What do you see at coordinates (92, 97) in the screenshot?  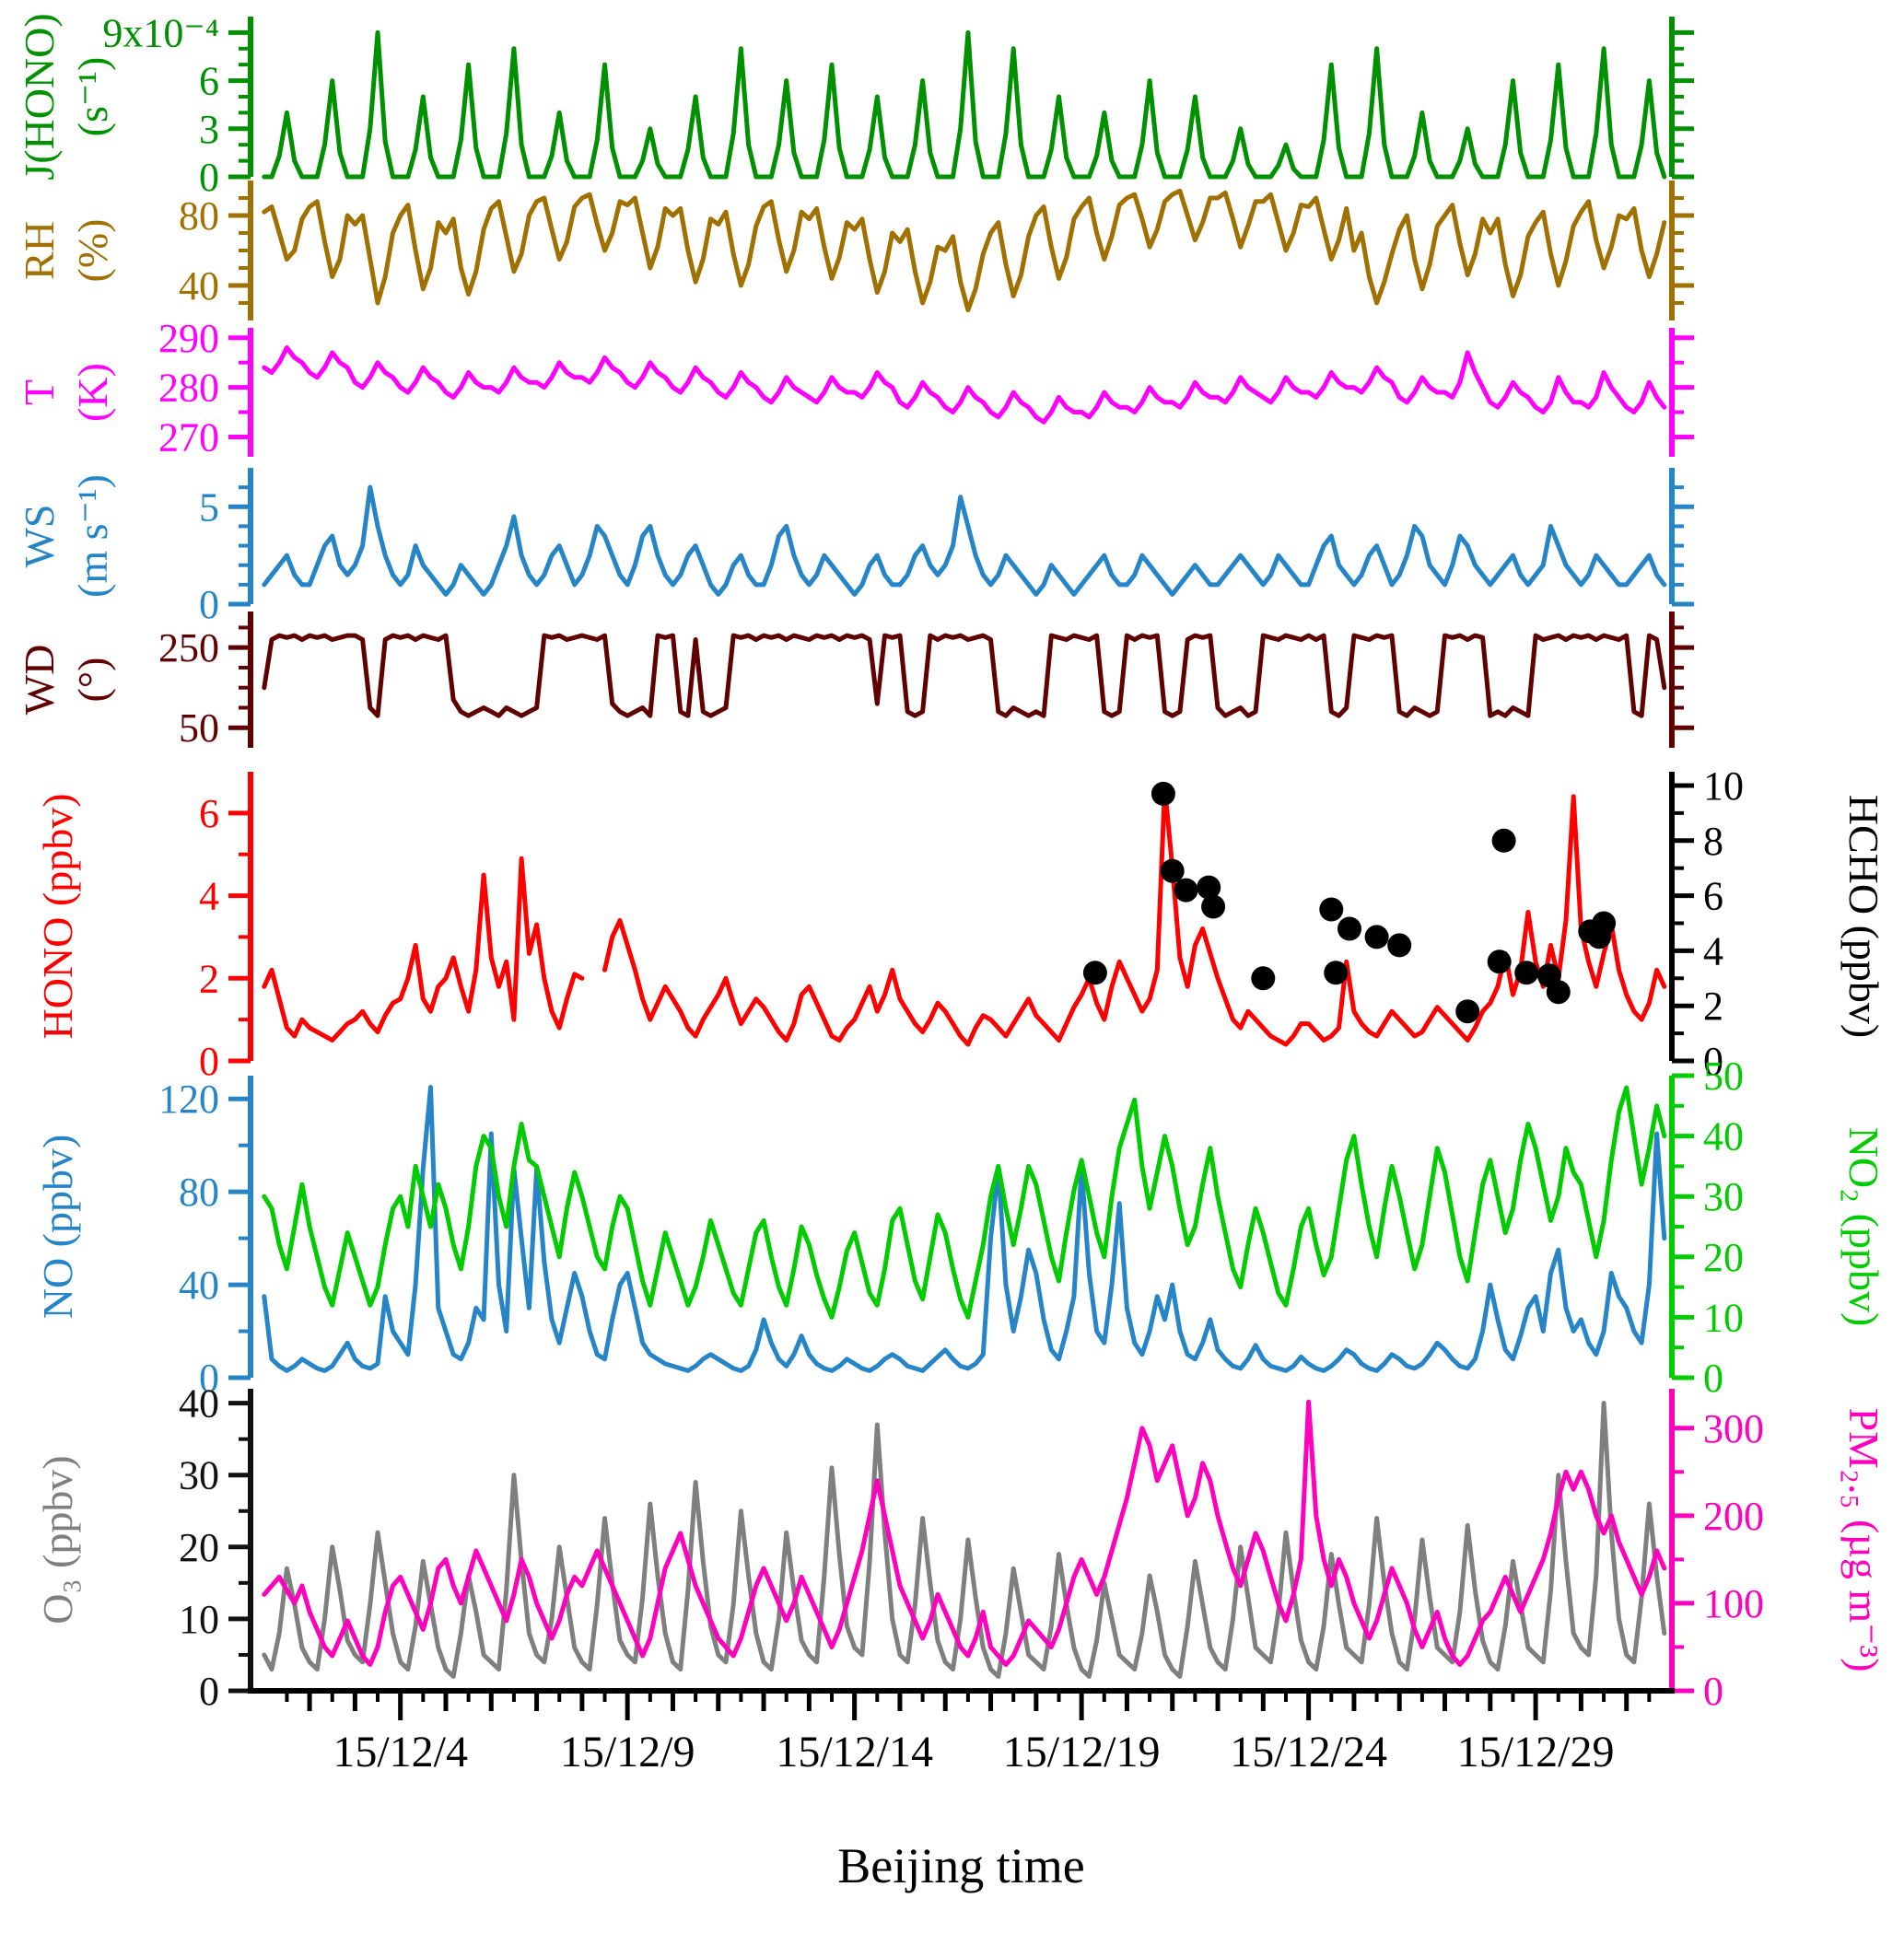 I see `svg-text: (s⁻¹)` at bounding box center [92, 97].